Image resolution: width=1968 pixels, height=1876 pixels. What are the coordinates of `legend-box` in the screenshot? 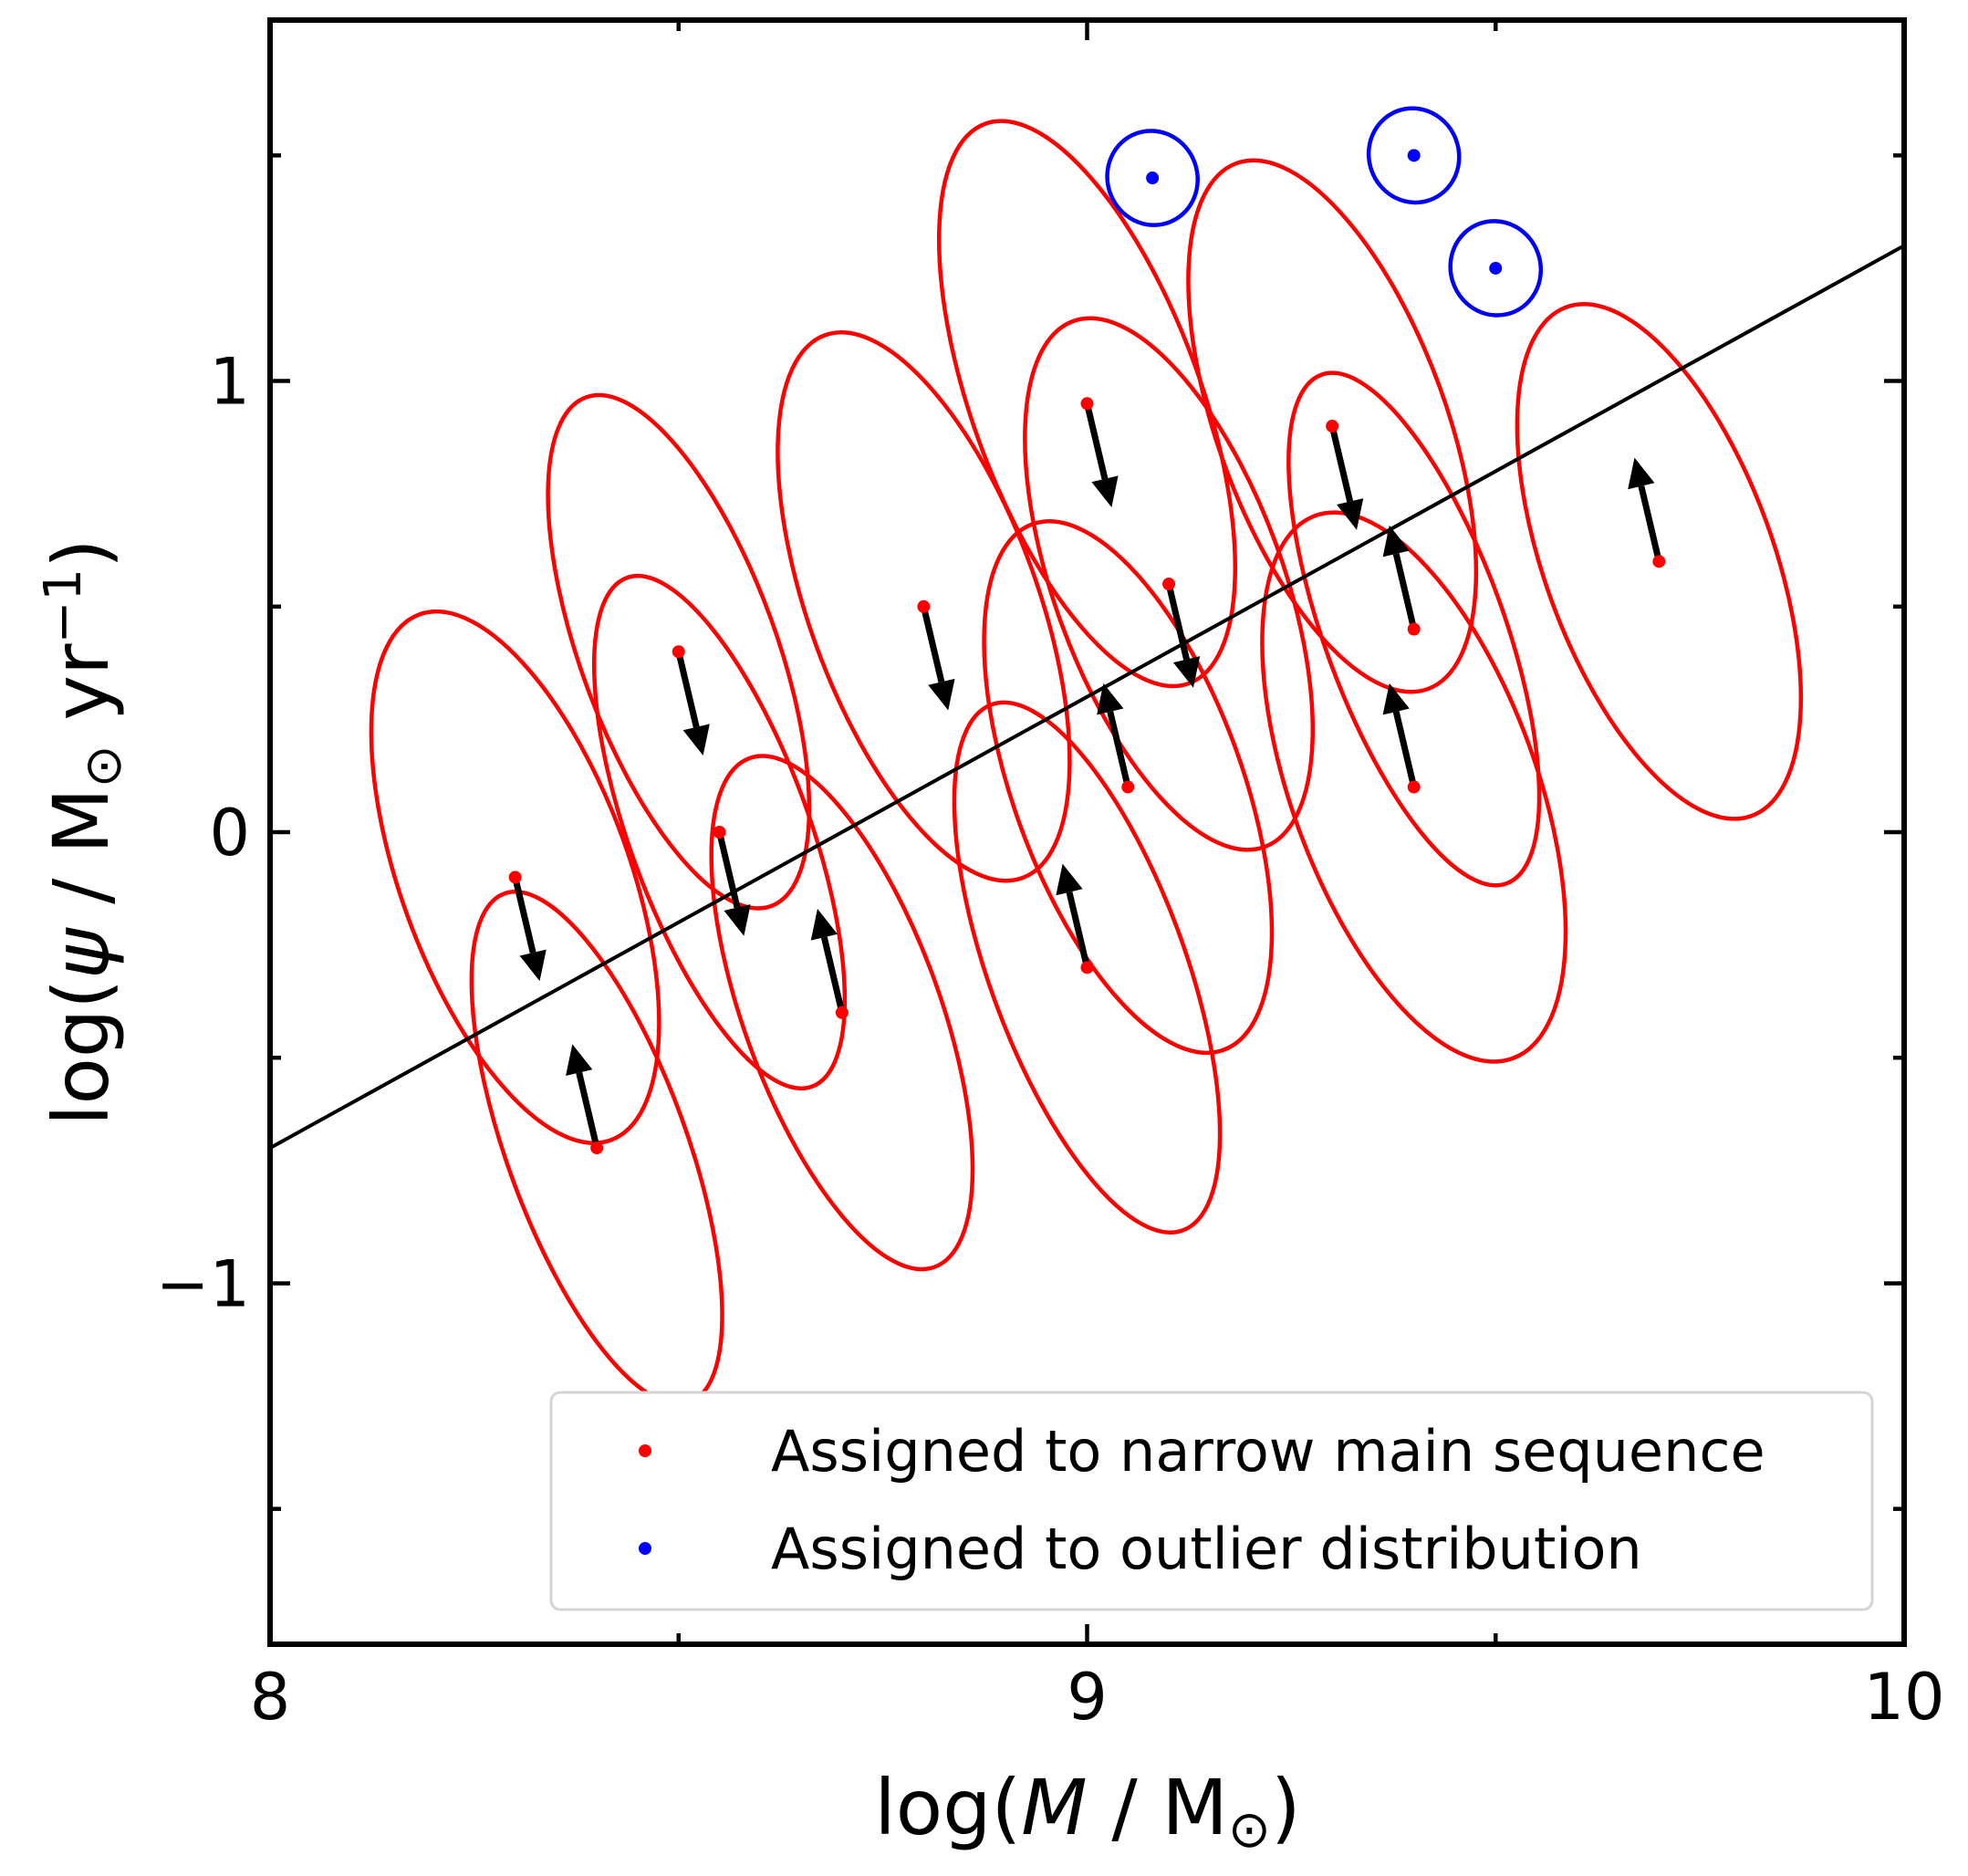 It's located at (1211, 1501).